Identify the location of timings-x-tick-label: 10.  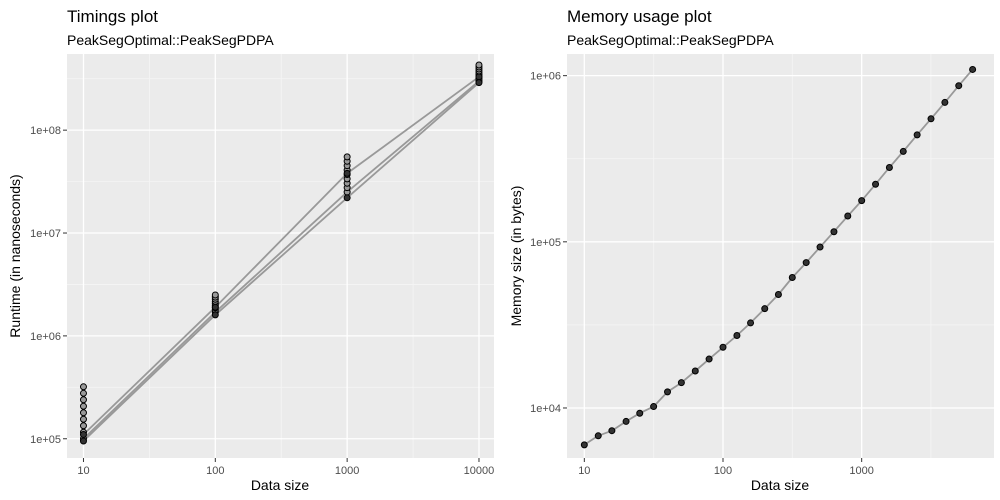
(83, 471).